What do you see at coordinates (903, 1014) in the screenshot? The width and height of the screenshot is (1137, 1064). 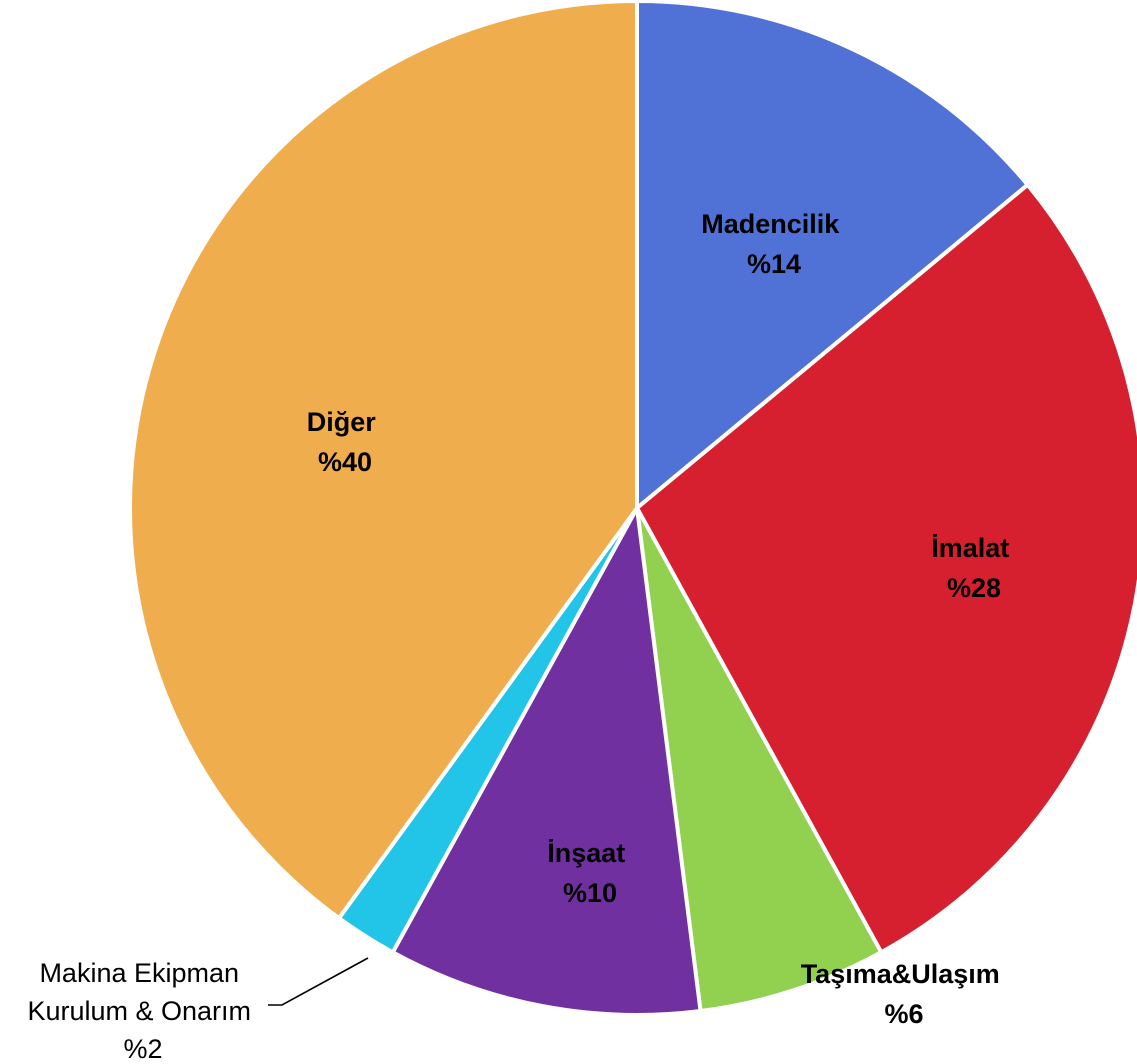 I see `slice-value-tasima-ulasim: %6` at bounding box center [903, 1014].